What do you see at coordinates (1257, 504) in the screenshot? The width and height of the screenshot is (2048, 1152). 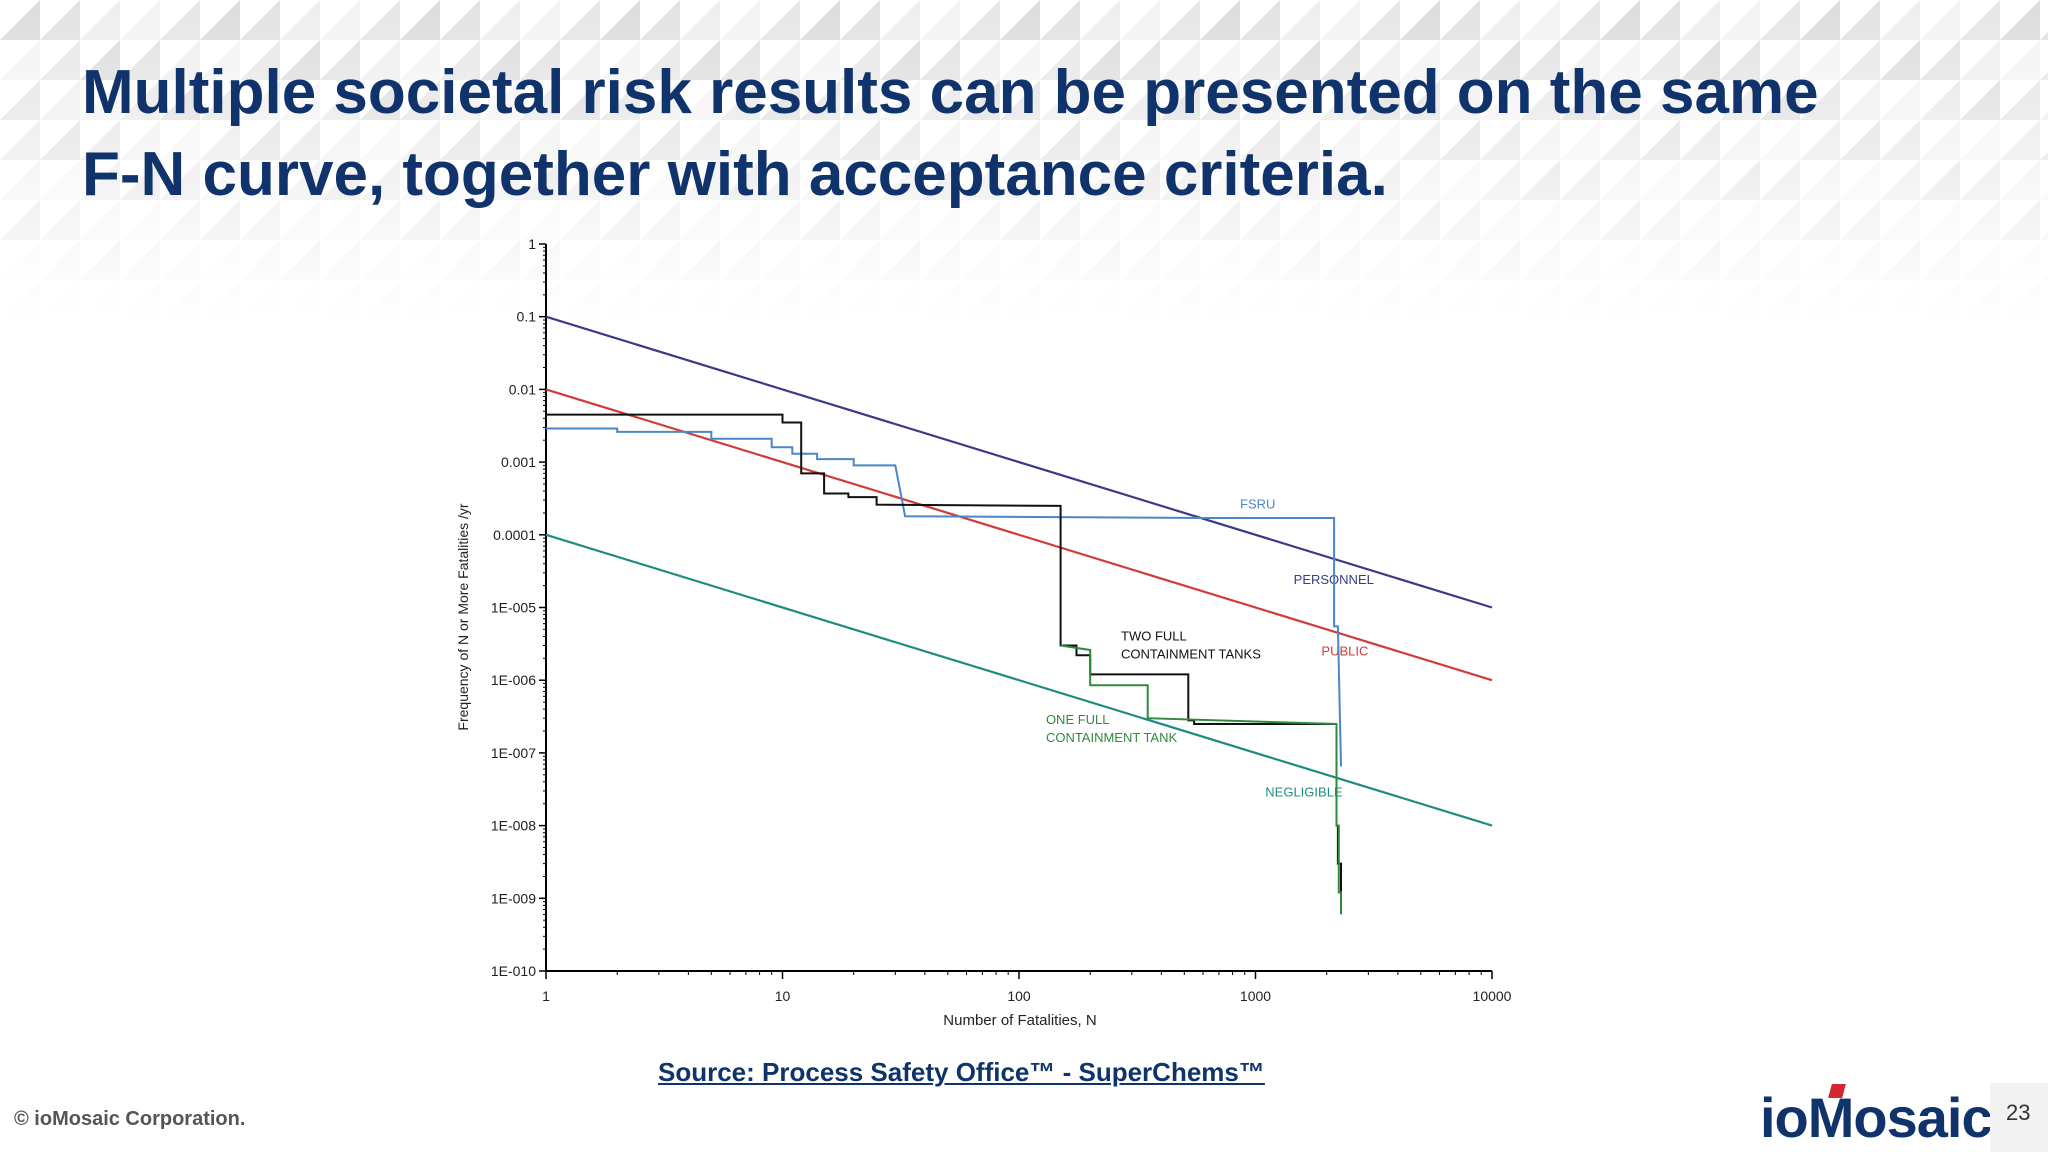 I see `fsru-label: FSRU` at bounding box center [1257, 504].